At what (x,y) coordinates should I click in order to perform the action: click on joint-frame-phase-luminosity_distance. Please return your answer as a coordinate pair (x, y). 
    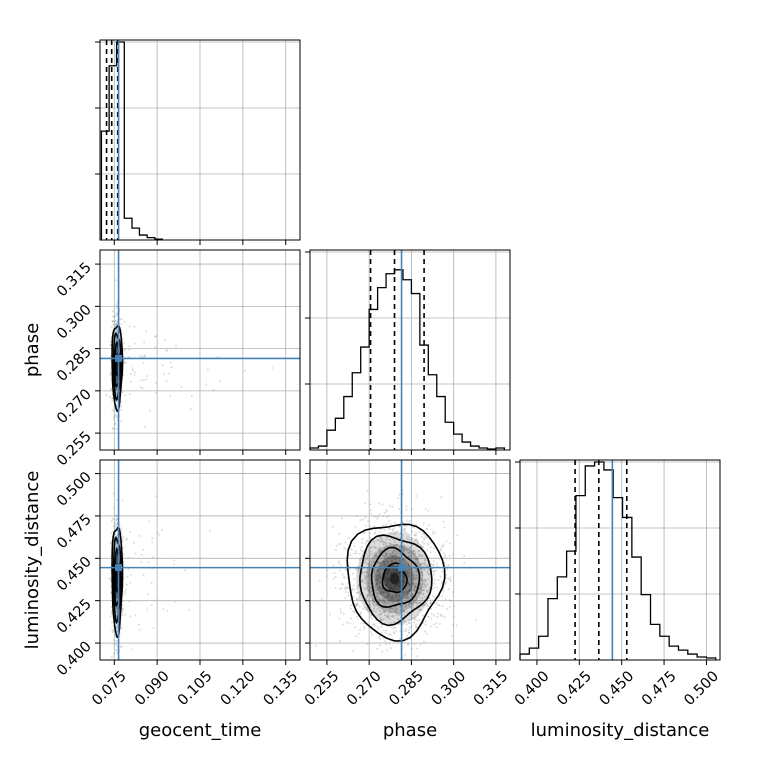
    Looking at the image, I should click on (410, 560).